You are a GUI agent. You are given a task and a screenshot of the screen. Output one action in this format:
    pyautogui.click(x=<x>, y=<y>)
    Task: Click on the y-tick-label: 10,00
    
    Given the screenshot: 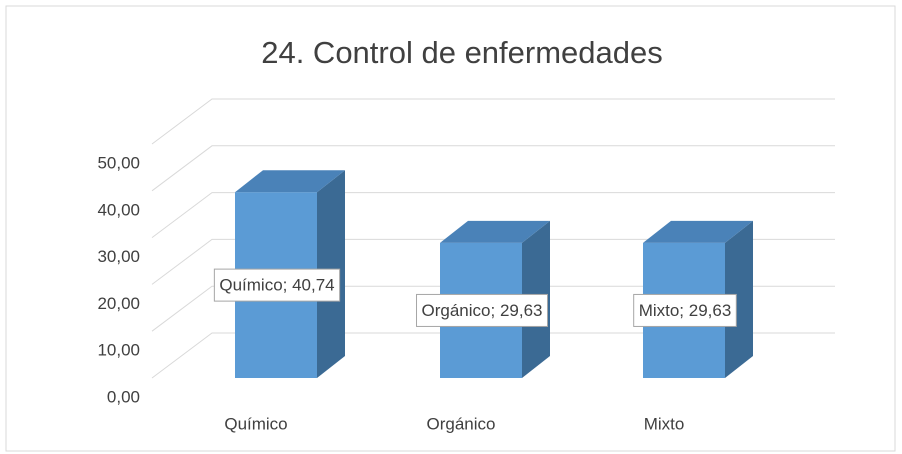 What is the action you would take?
    pyautogui.click(x=118, y=350)
    